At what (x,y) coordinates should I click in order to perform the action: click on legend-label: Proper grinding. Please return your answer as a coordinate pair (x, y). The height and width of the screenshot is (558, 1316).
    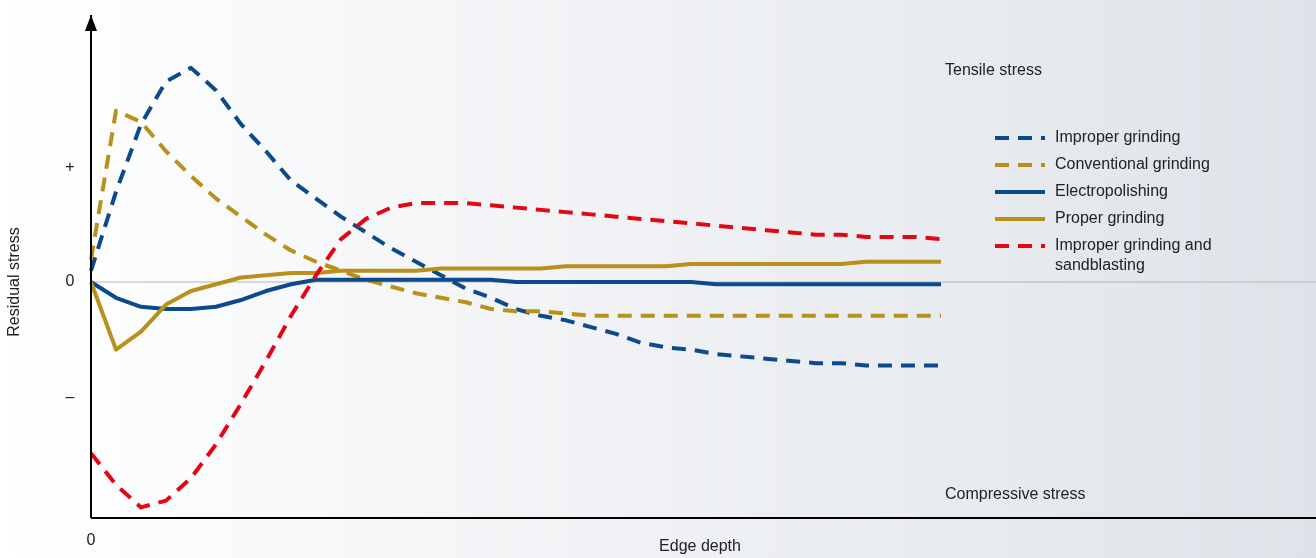
    Looking at the image, I should click on (1110, 218).